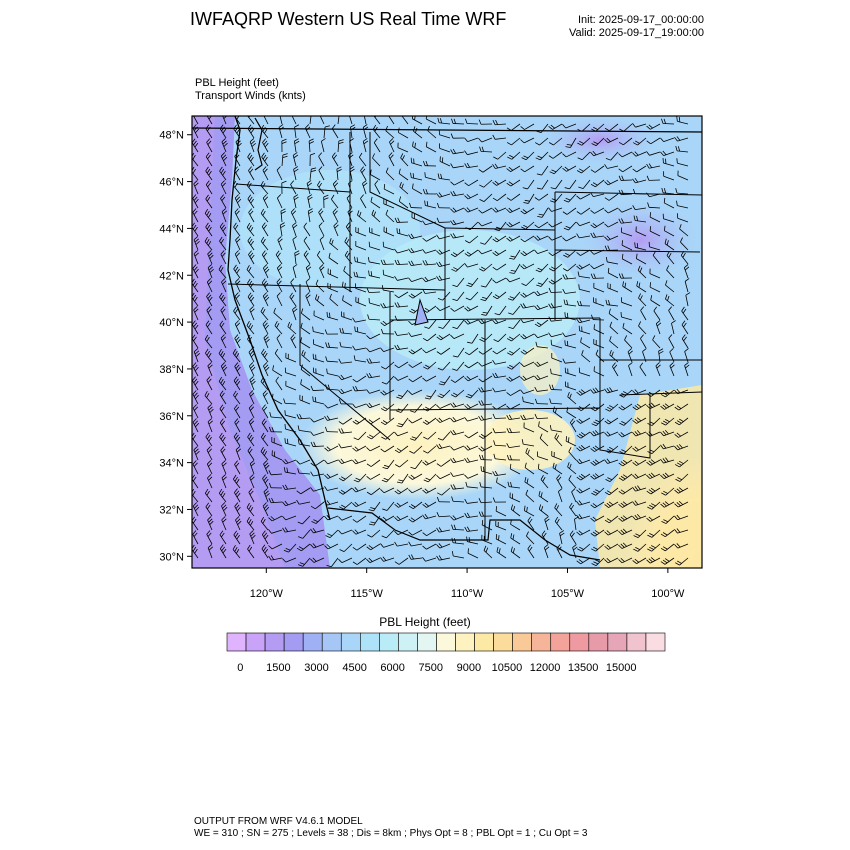  I want to click on colorbar-swatch, so click(522, 642).